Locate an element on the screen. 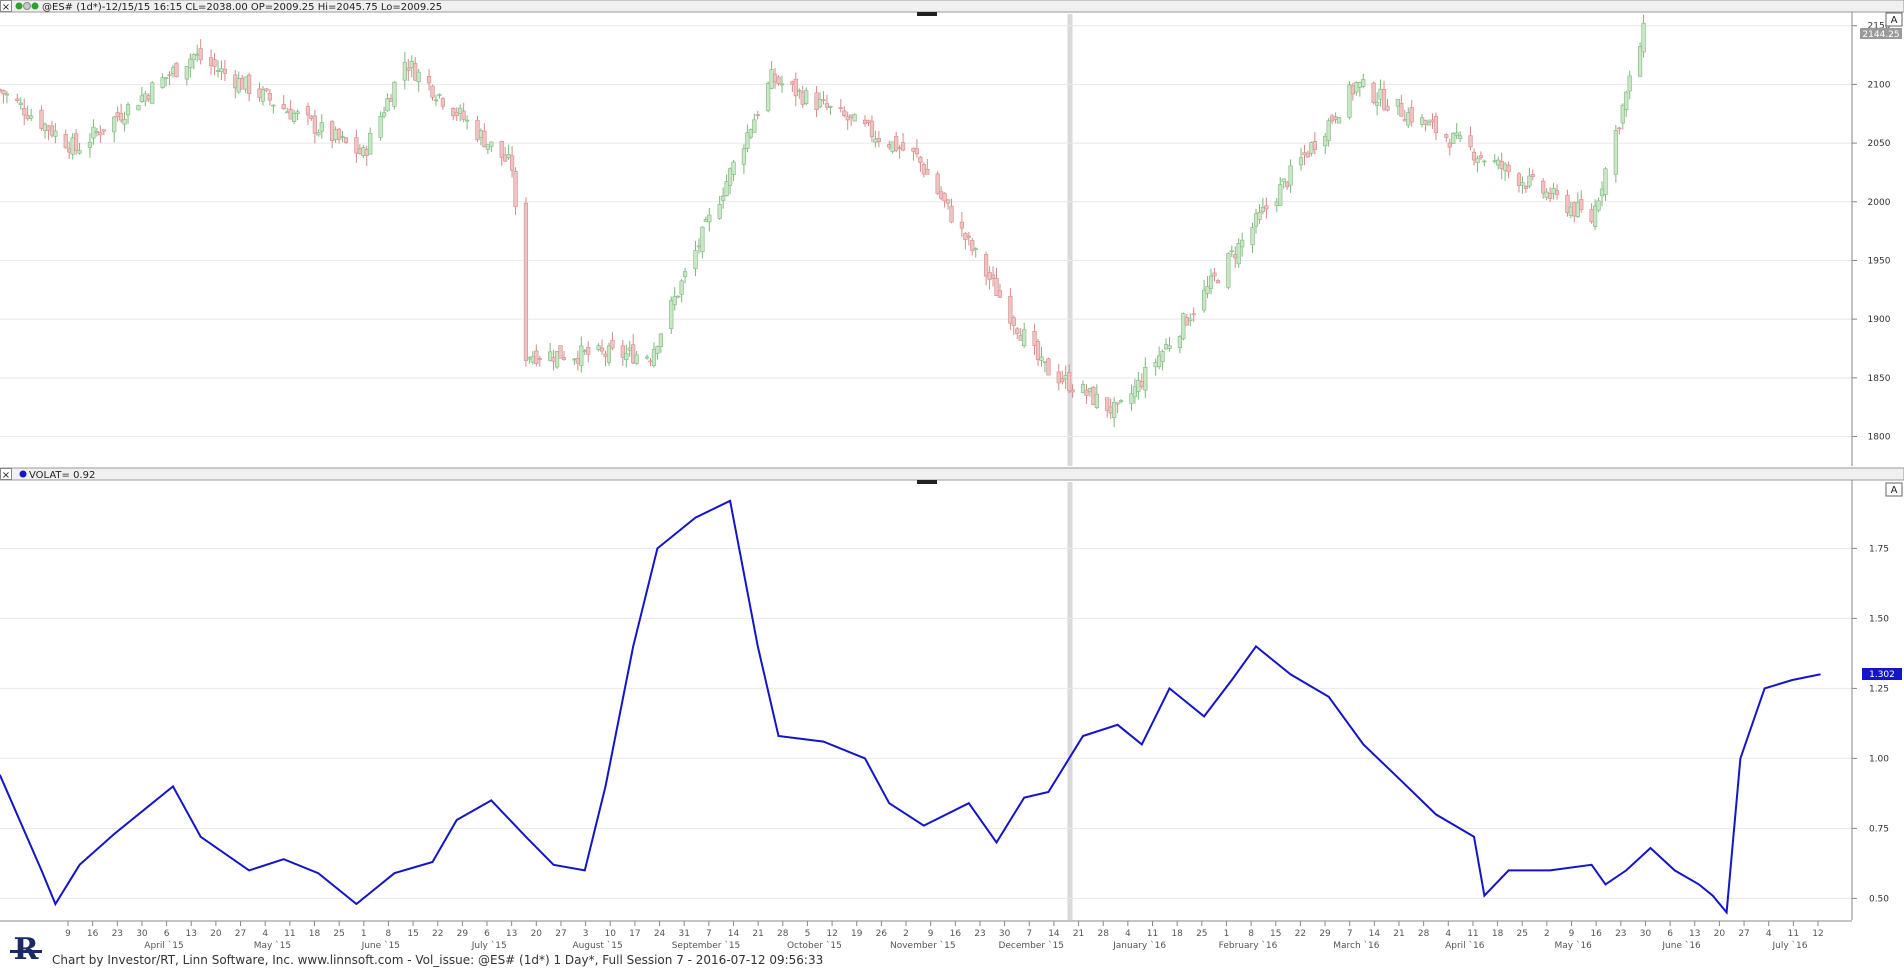  month-label: December `15 is located at coordinates (1030, 945).